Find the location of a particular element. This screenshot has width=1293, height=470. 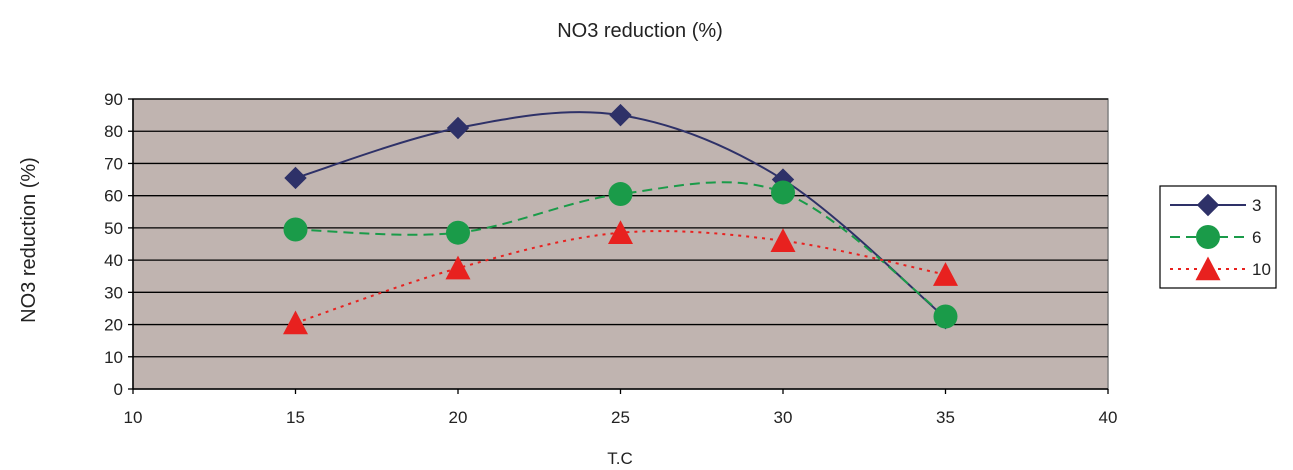

y-axis-ticks: 0 10 20 30 40 50 60 70 80 90 is located at coordinates (118, 244).